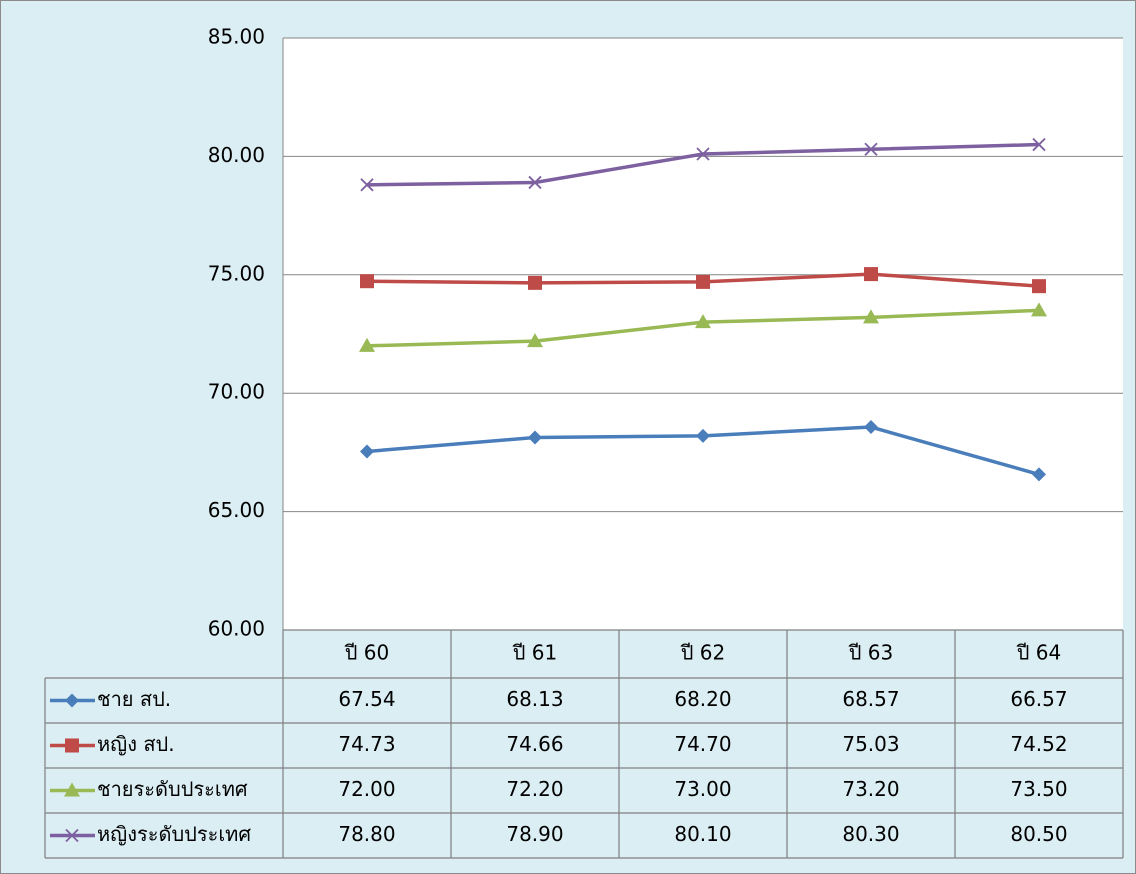 The width and height of the screenshot is (1136, 874). What do you see at coordinates (870, 744) in the screenshot?
I see `table-value: 75.03` at bounding box center [870, 744].